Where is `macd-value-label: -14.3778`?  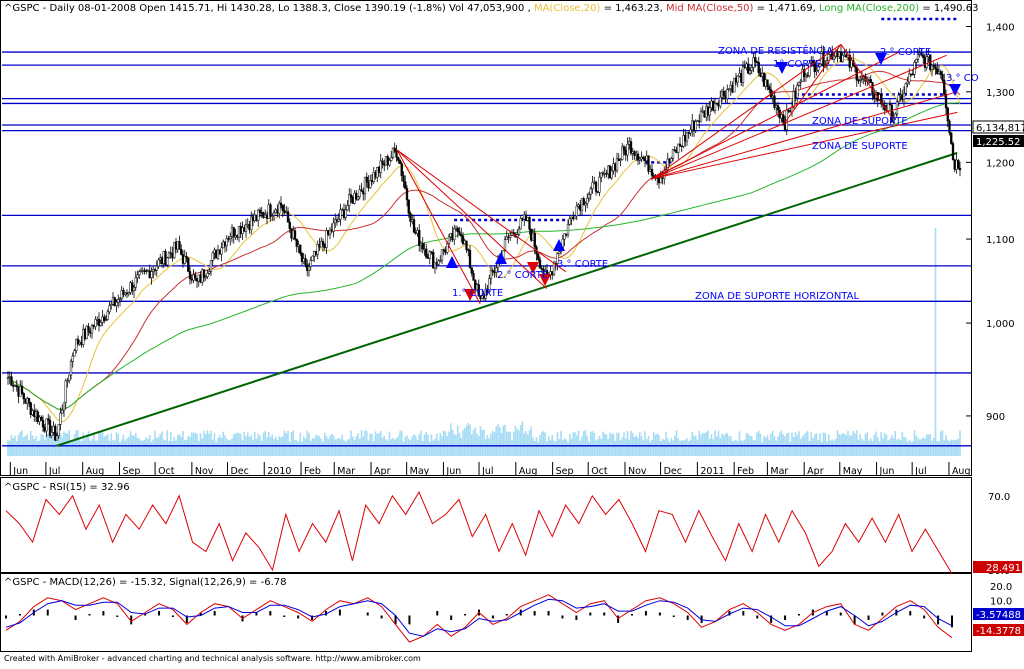
macd-value-label: -14.3778 is located at coordinates (998, 631).